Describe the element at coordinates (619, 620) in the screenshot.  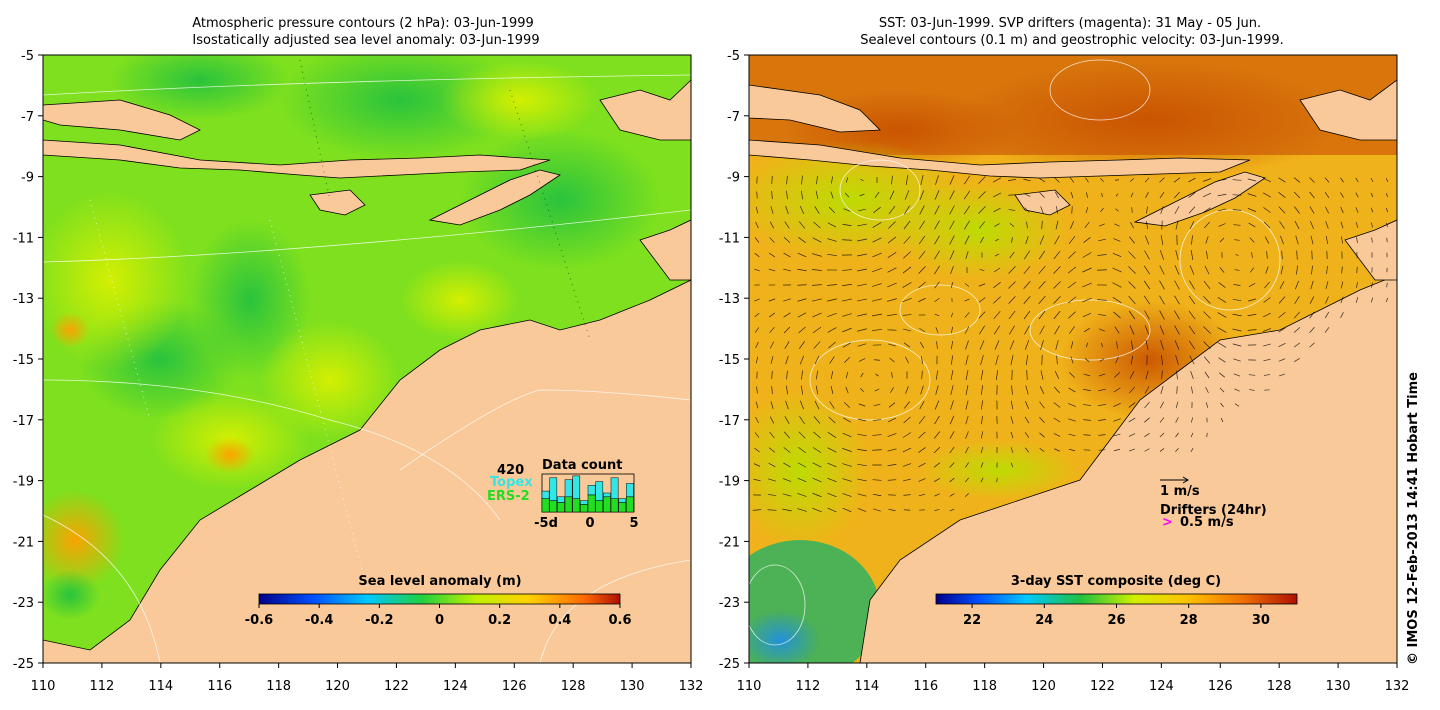
I see `sla-colorbar-tick: 0.6` at that location.